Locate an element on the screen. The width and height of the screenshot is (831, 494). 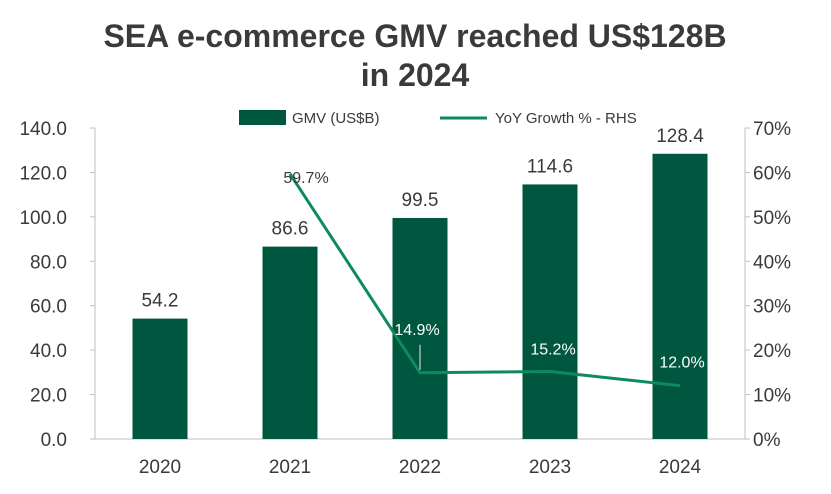
left-tick-label: 80.0 is located at coordinates (48, 262).